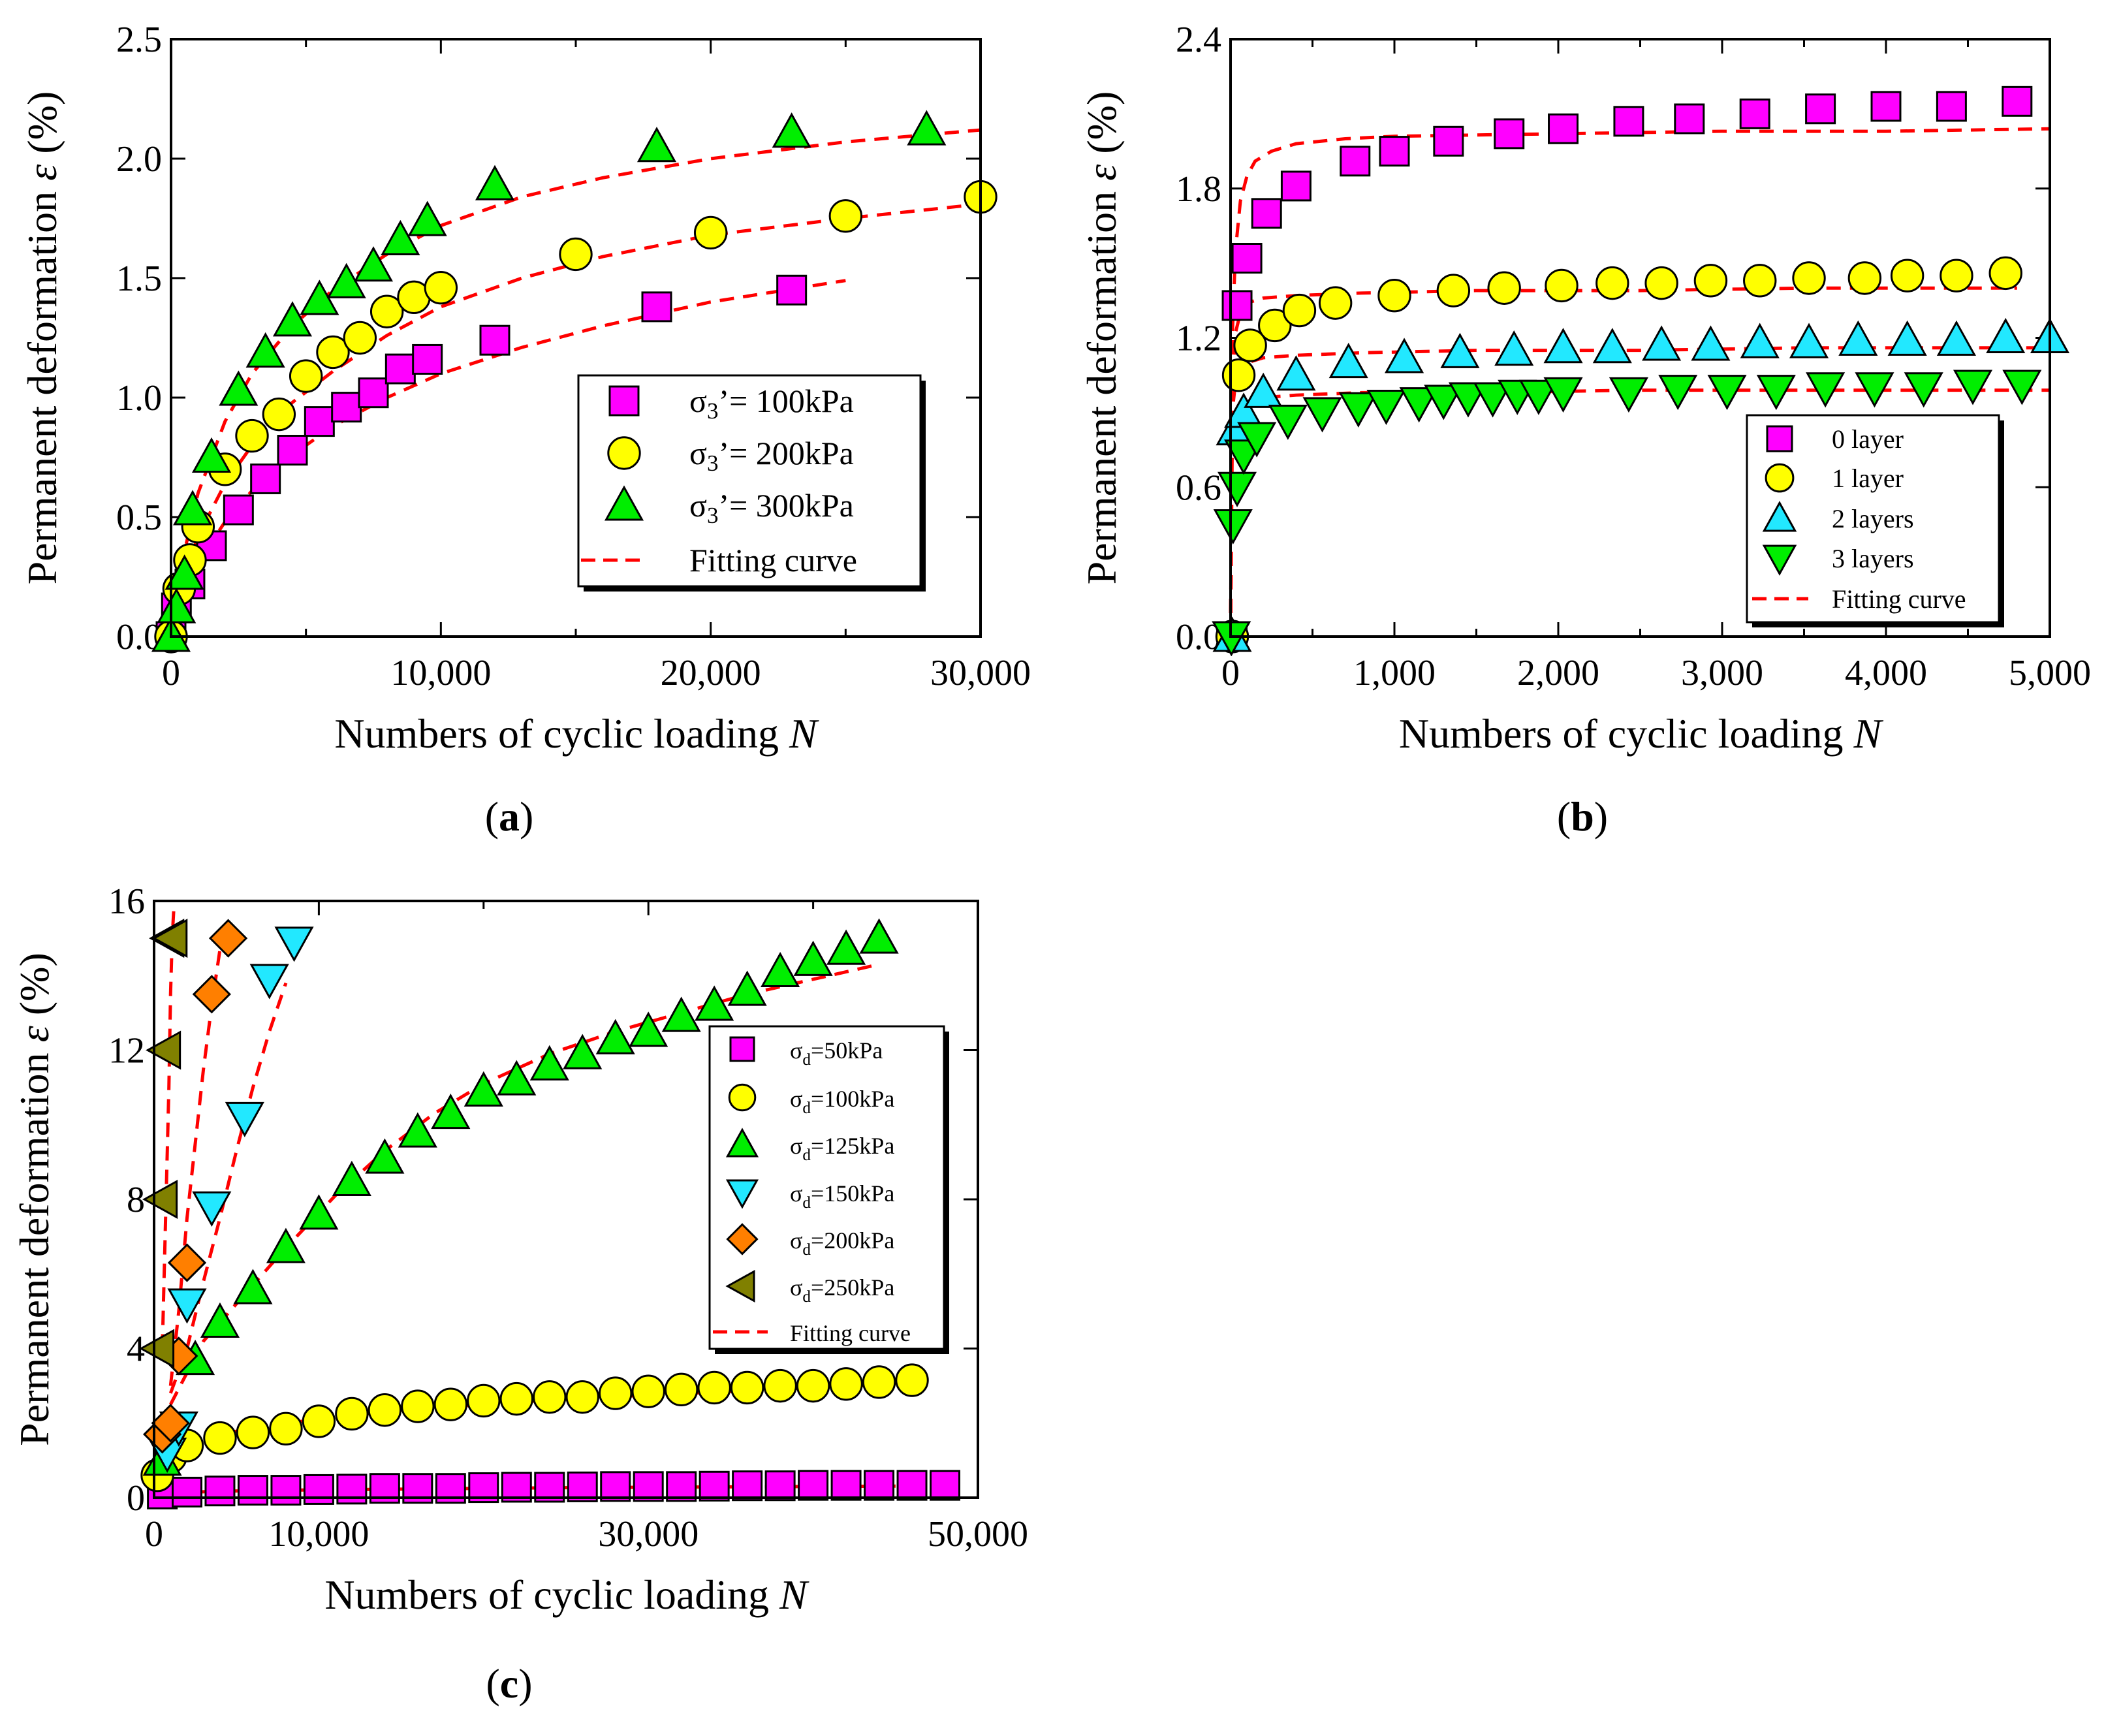 The width and height of the screenshot is (2121, 1736). I want to click on legend-label: σ3’= 300kPa, so click(771, 507).